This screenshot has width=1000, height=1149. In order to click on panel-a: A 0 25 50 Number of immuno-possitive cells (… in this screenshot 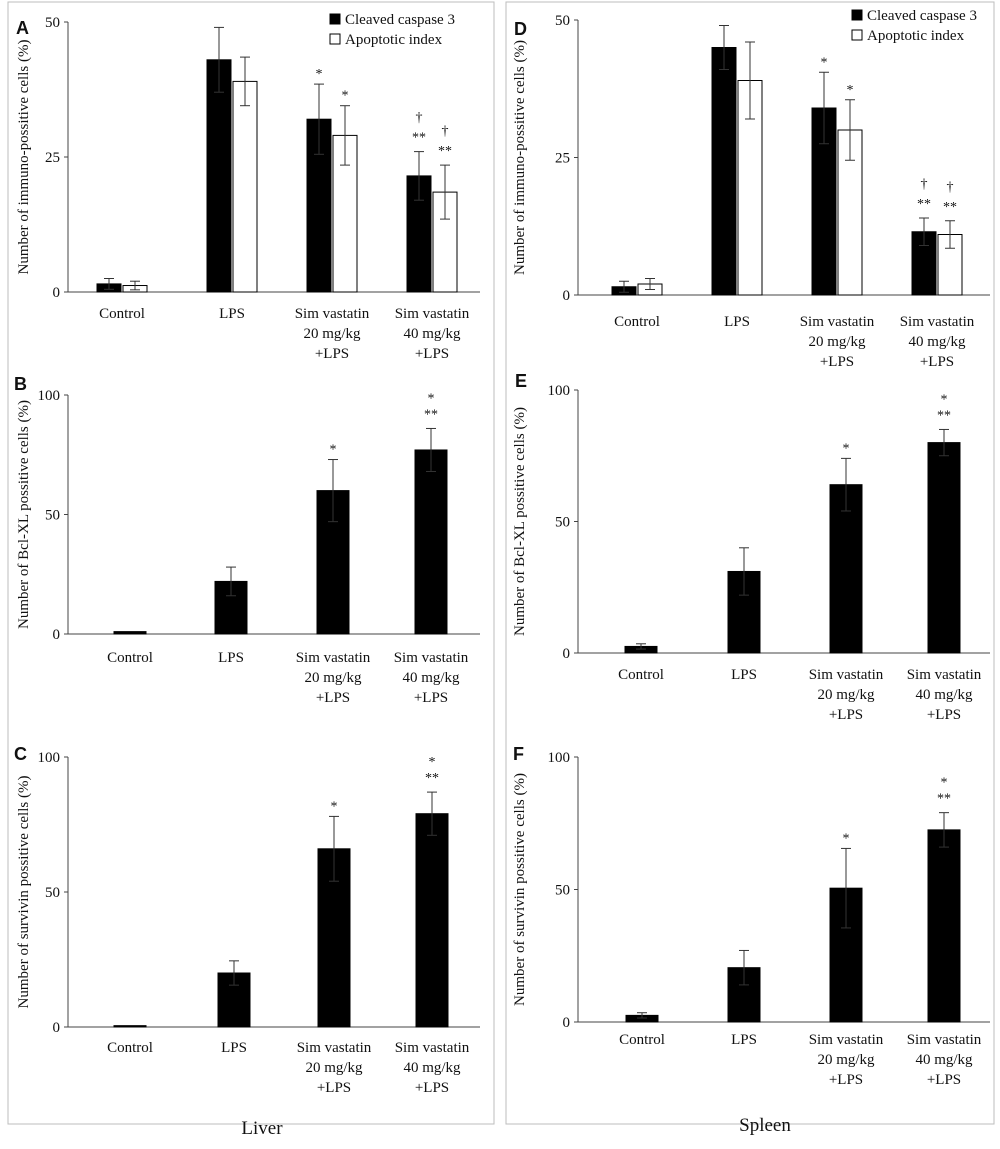, I will do `click(248, 187)`.